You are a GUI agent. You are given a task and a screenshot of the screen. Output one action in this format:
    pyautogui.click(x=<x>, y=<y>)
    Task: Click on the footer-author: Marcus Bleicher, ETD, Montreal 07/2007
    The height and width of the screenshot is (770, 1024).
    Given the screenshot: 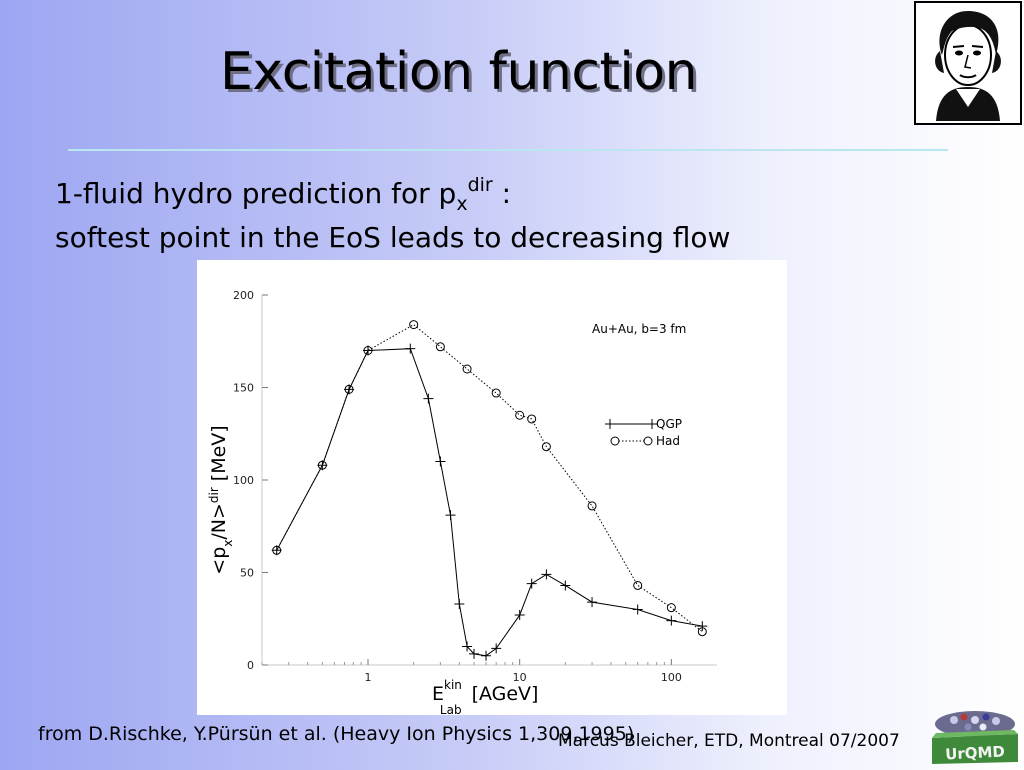 What is the action you would take?
    pyautogui.click(x=729, y=741)
    